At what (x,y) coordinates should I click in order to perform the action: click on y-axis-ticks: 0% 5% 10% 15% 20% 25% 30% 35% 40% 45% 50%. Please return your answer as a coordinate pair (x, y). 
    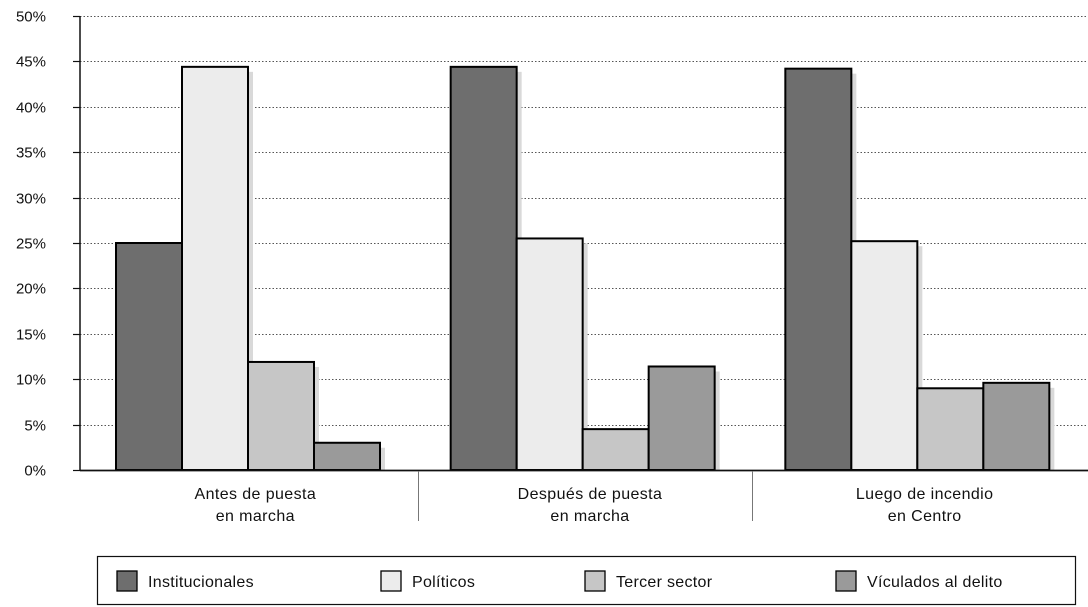
    Looking at the image, I should click on (48, 244).